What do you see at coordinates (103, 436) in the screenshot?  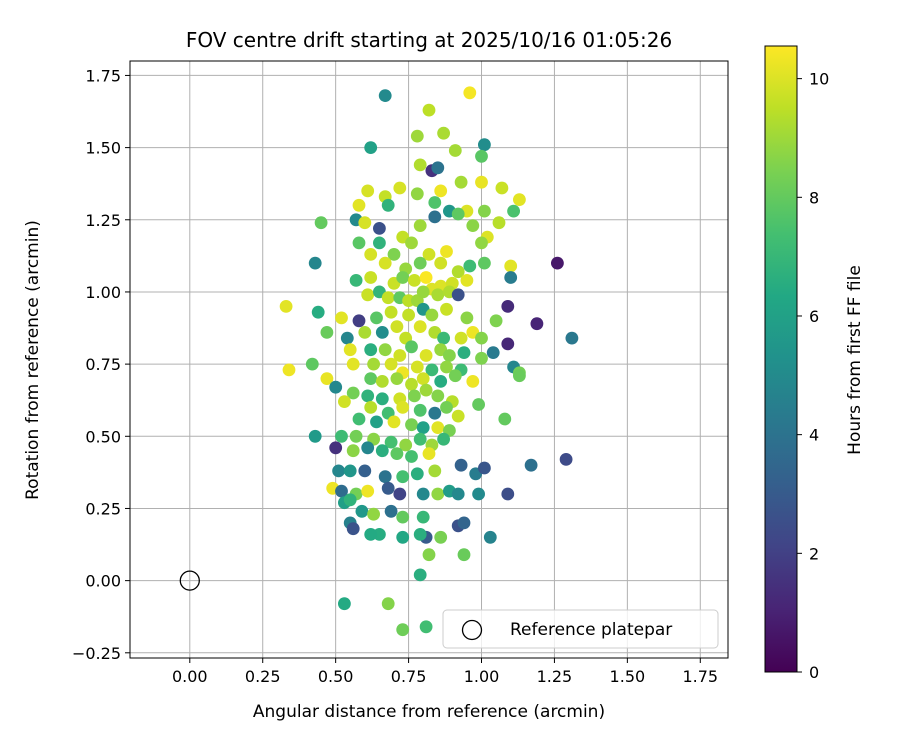 I see `y-tick-label: 0.50` at bounding box center [103, 436].